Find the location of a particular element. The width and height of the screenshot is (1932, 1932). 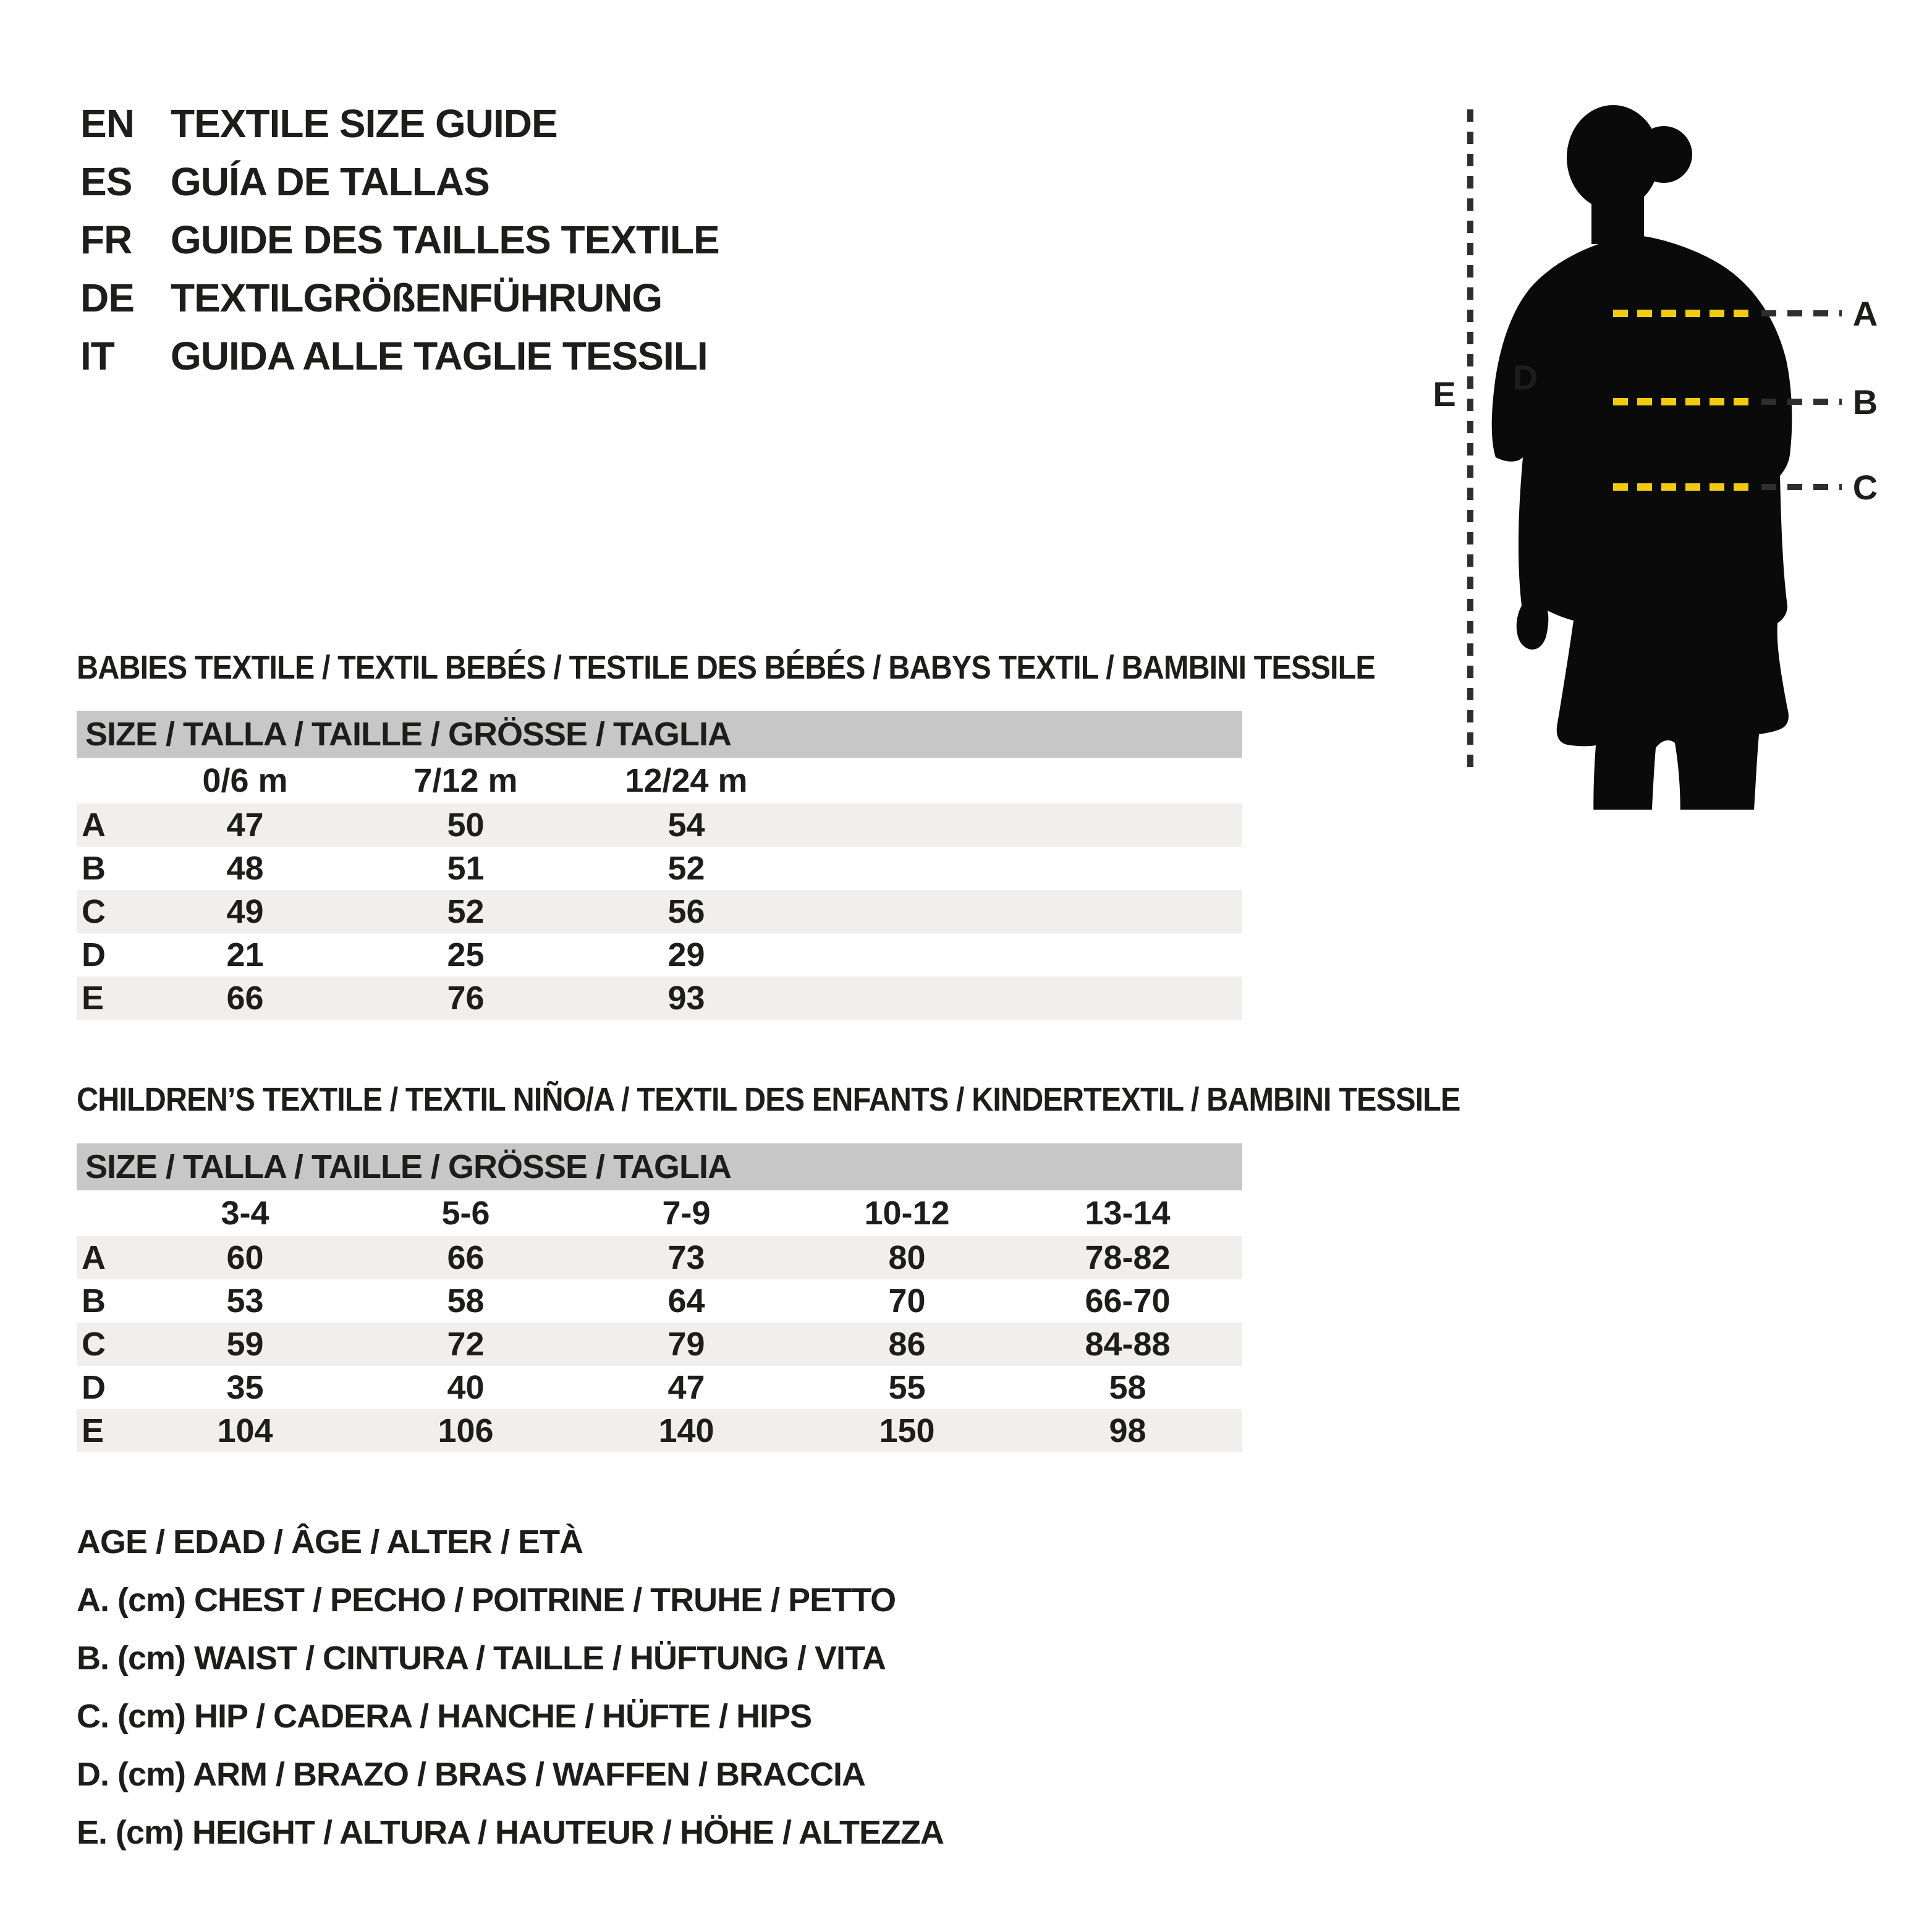

table-row: E 66 76 93 is located at coordinates (659, 998).